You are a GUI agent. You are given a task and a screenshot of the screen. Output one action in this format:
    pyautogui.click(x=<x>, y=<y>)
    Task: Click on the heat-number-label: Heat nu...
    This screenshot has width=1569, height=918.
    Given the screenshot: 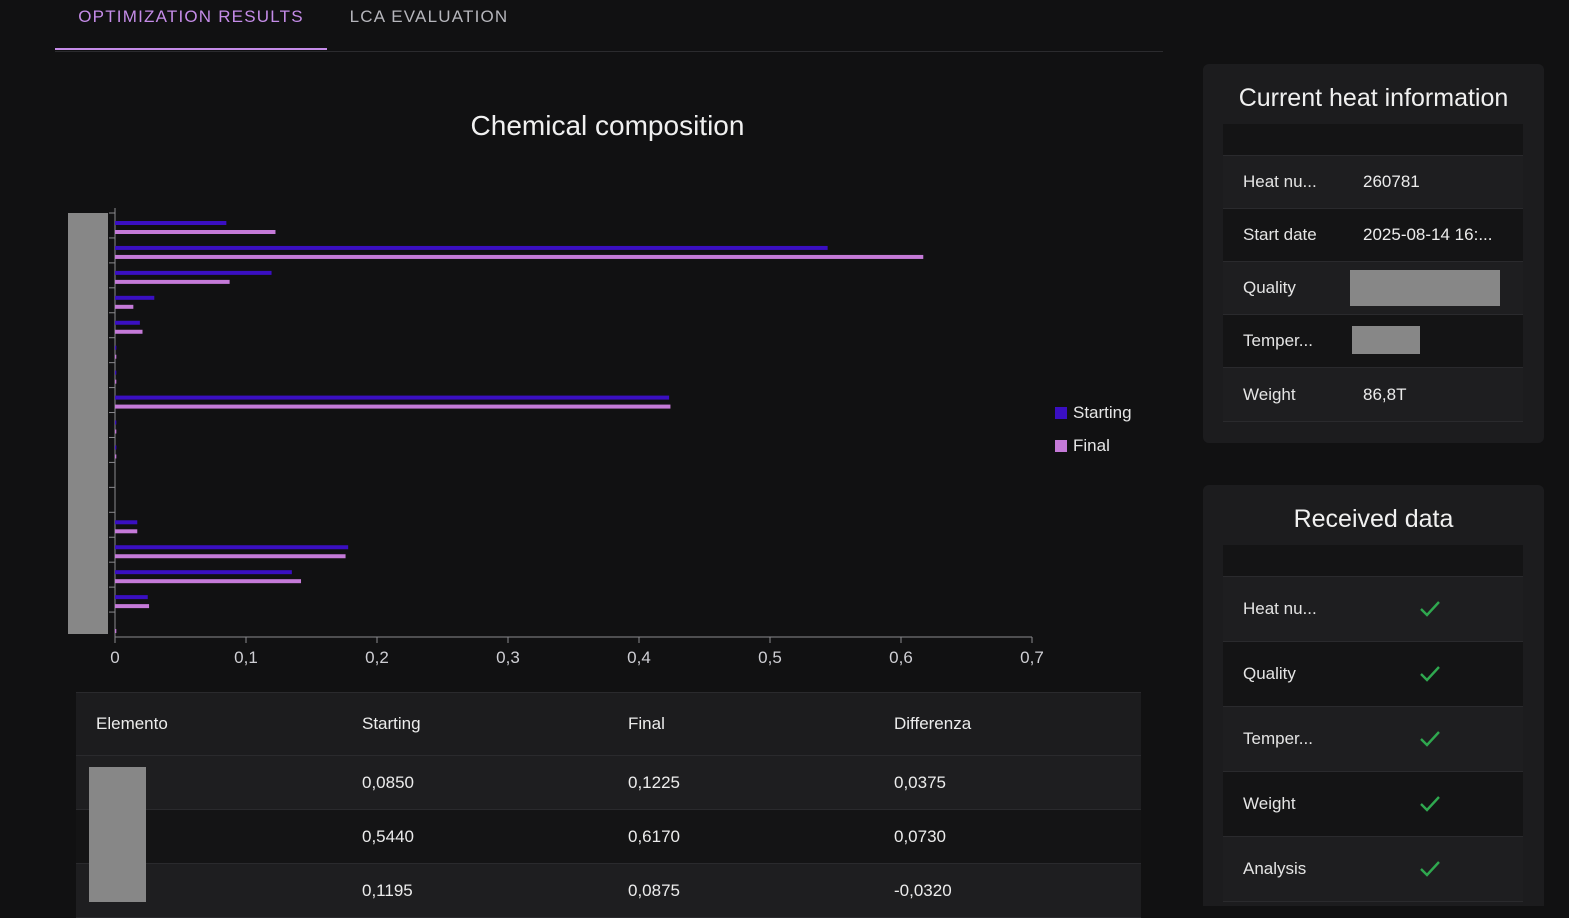 What is the action you would take?
    pyautogui.click(x=1280, y=181)
    